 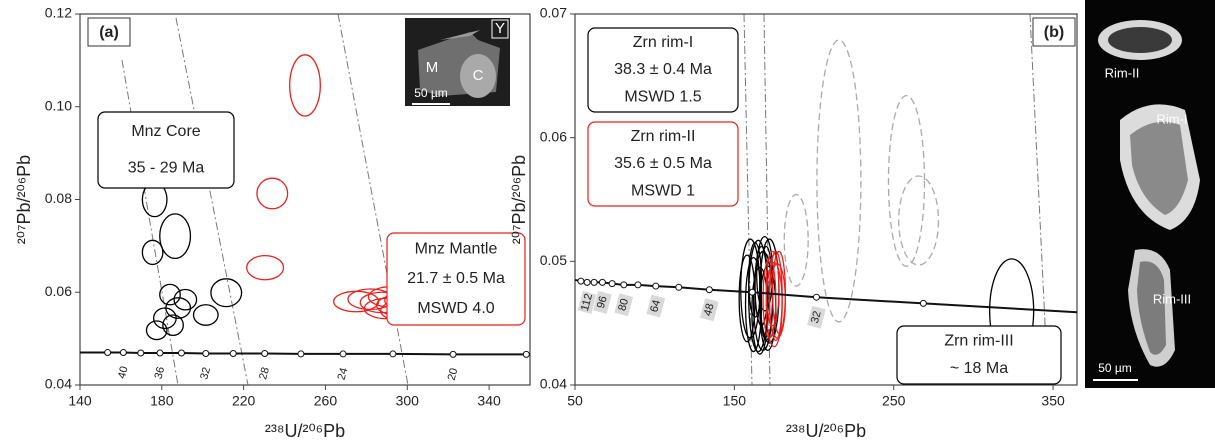 I want to click on panel-label-box, so click(x=1054, y=32).